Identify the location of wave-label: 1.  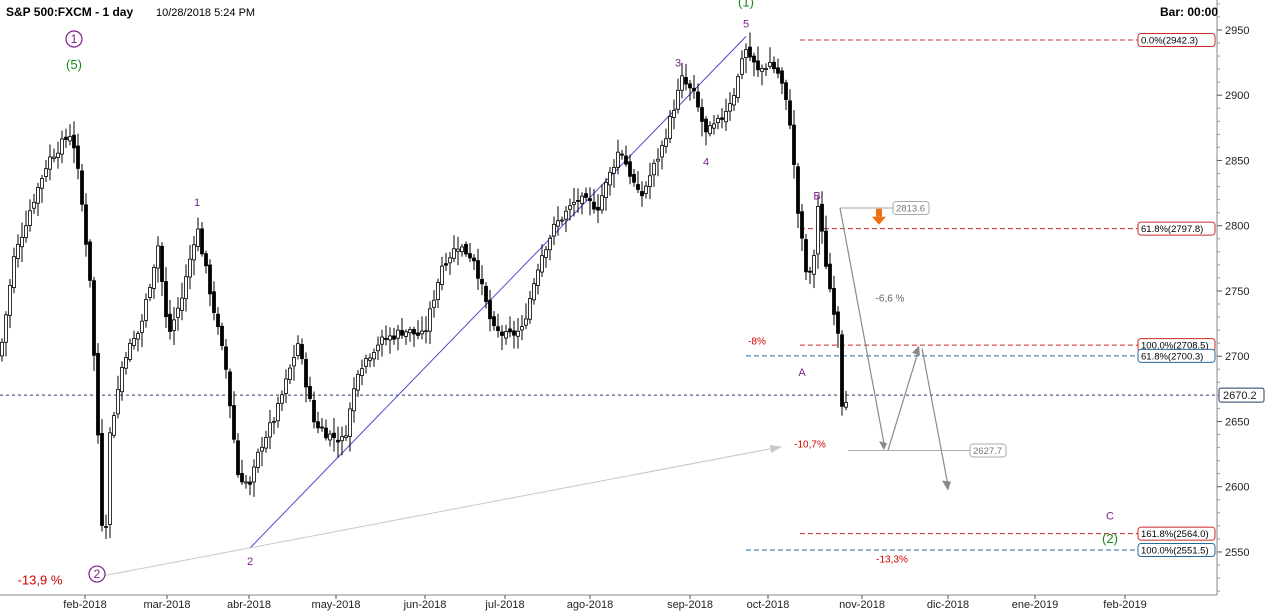
(74, 39).